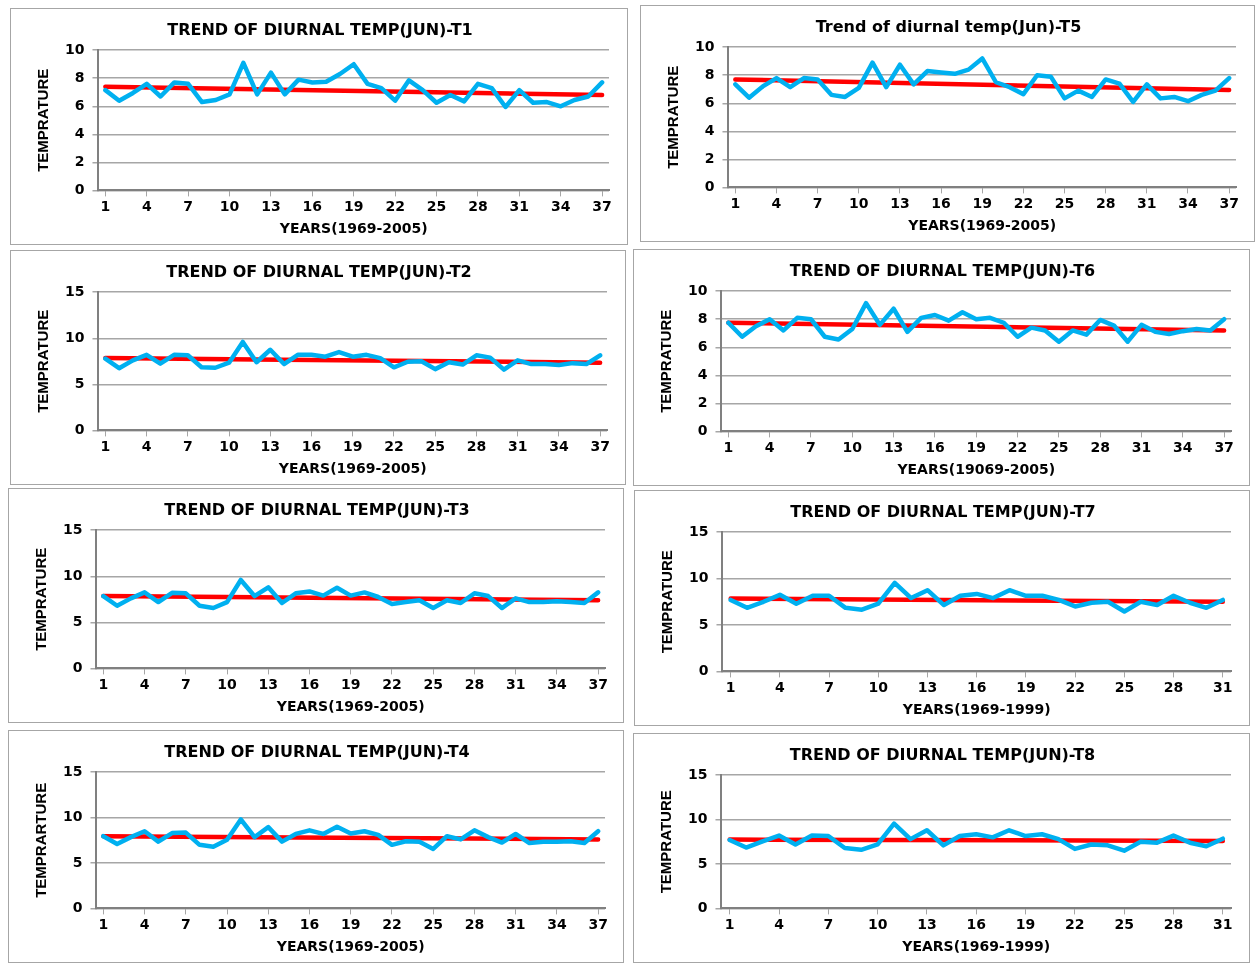  I want to click on chart-title: TREND OF DIURNAL TEMP(JUN)-T3, so click(317, 509).